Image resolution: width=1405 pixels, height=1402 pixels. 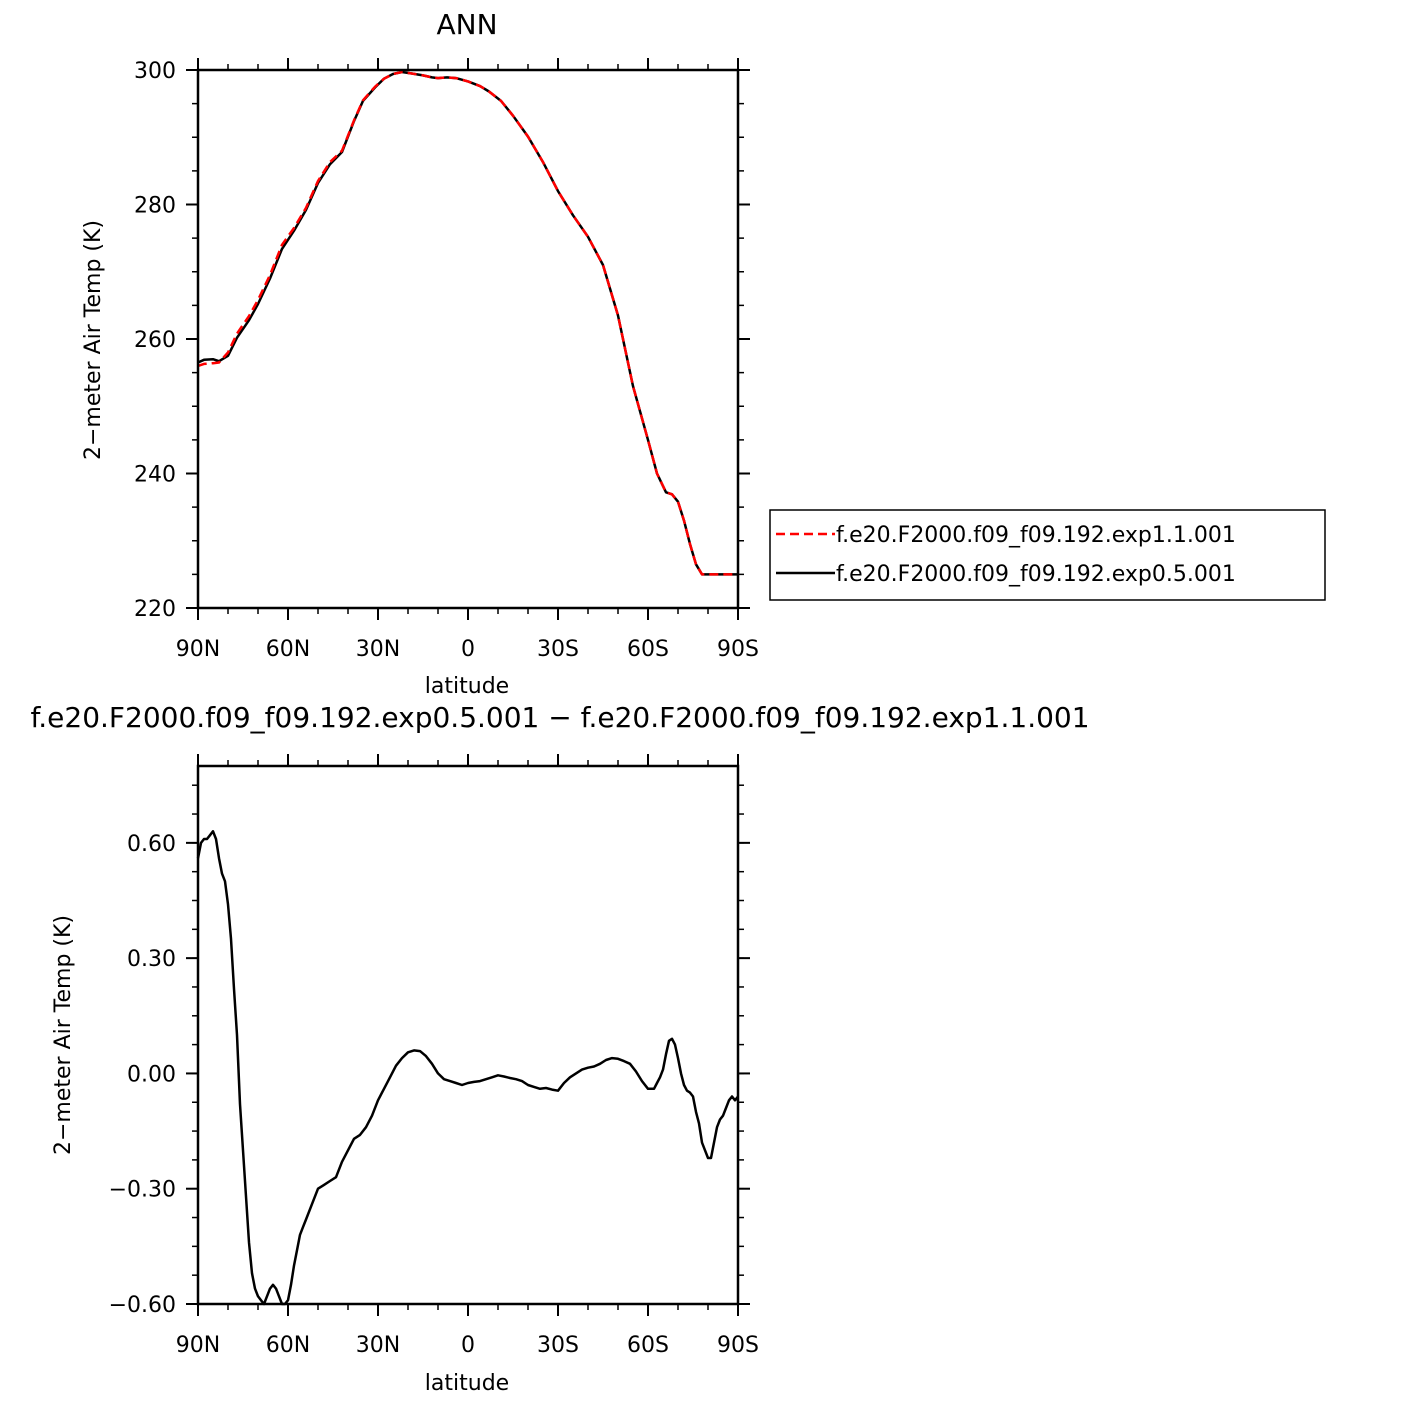 I want to click on y-tick-label: 240, so click(x=155, y=475).